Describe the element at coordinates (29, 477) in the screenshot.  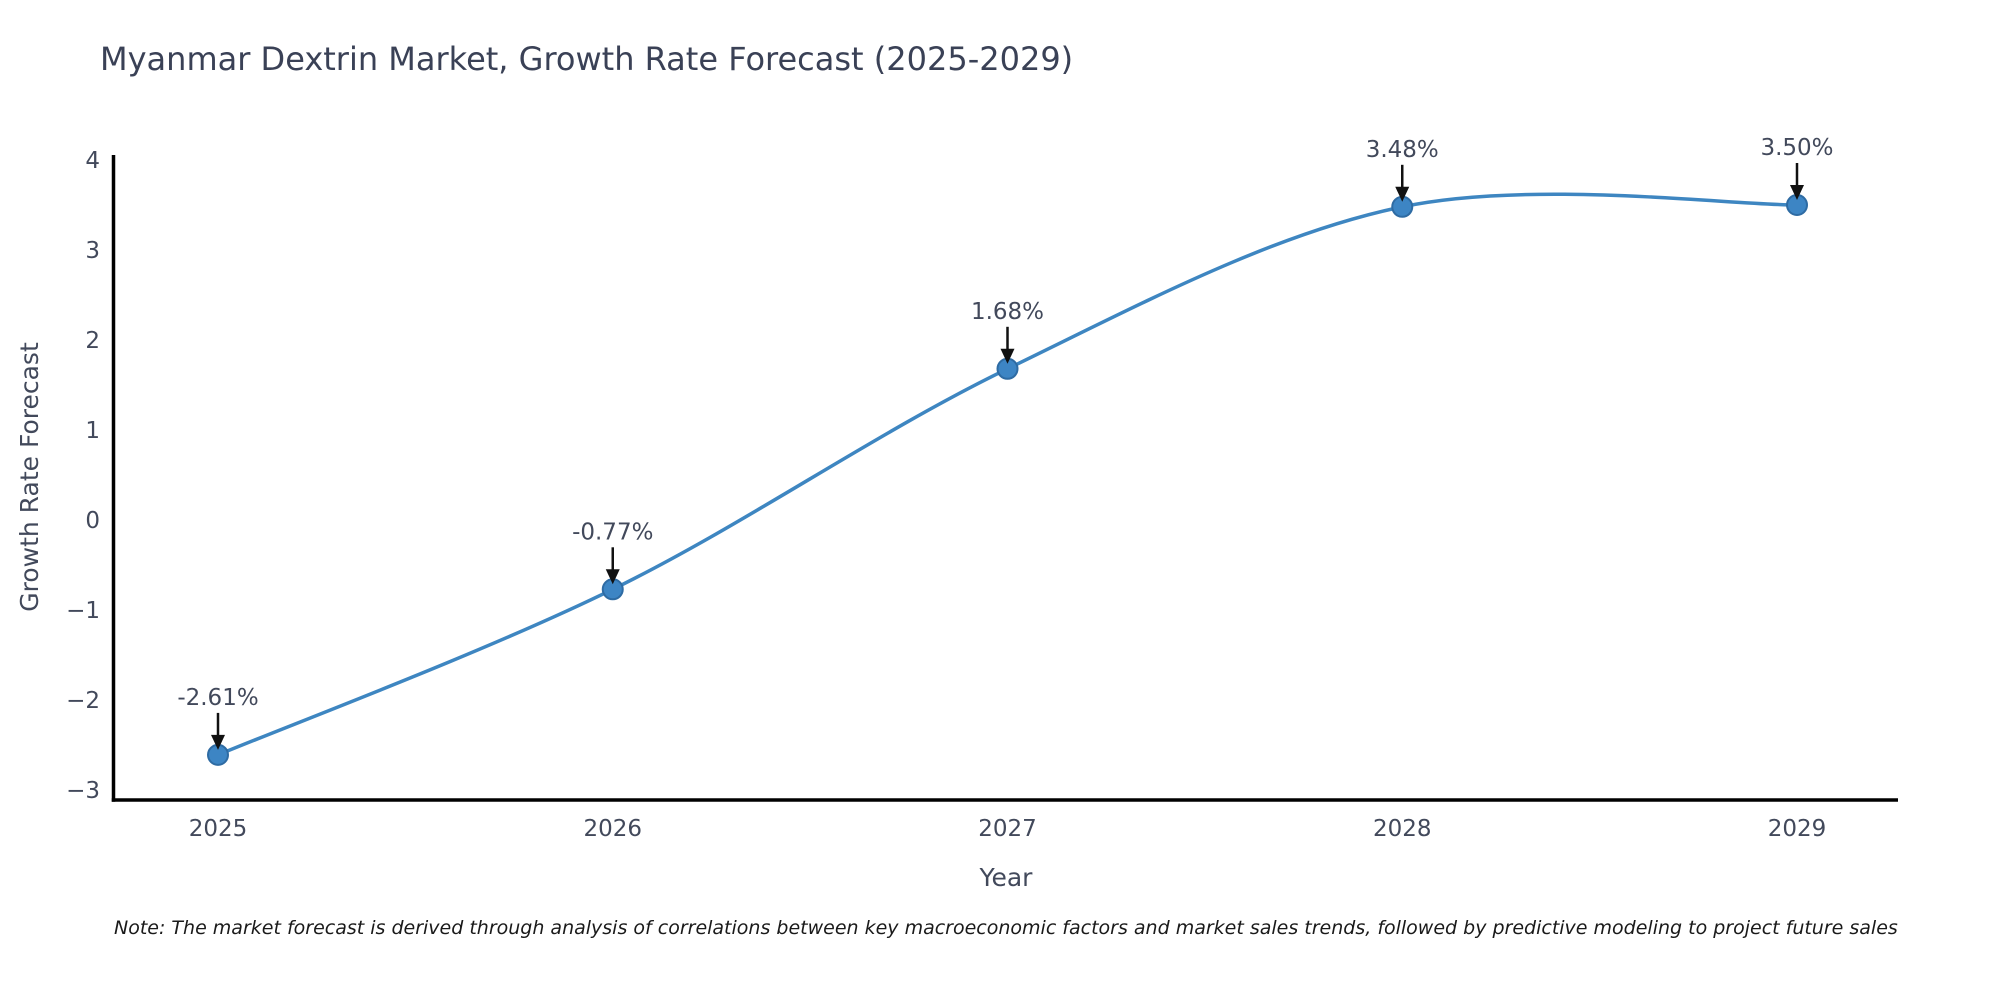
I see `y-axis-title: Growth Rate Forecast` at that location.